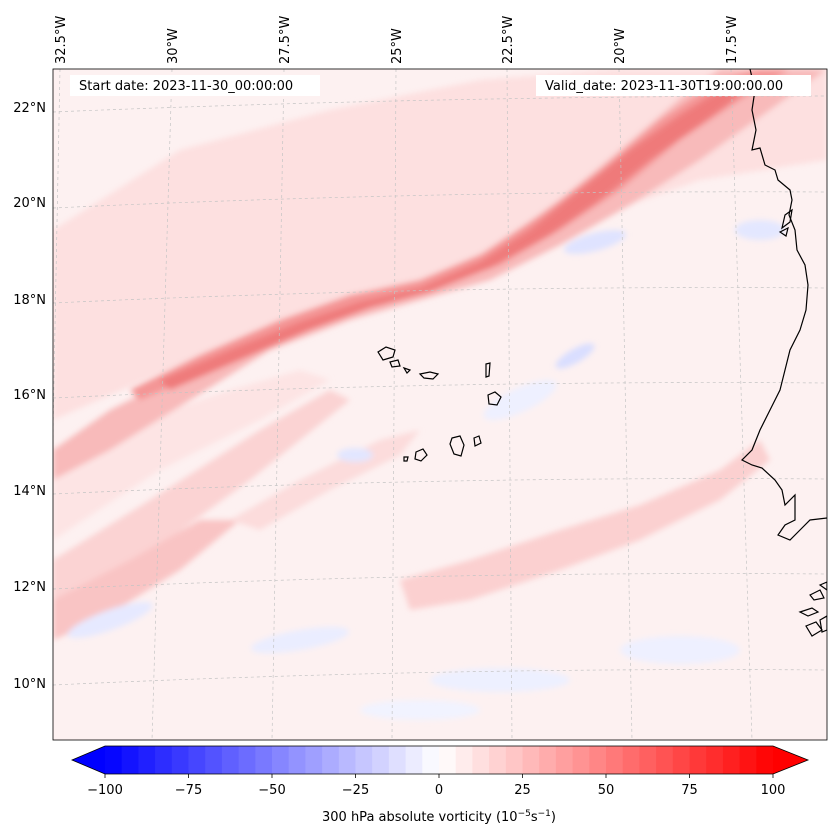 The image size is (837, 839). I want to click on colorbar-tick-label: −25, so click(355, 790).